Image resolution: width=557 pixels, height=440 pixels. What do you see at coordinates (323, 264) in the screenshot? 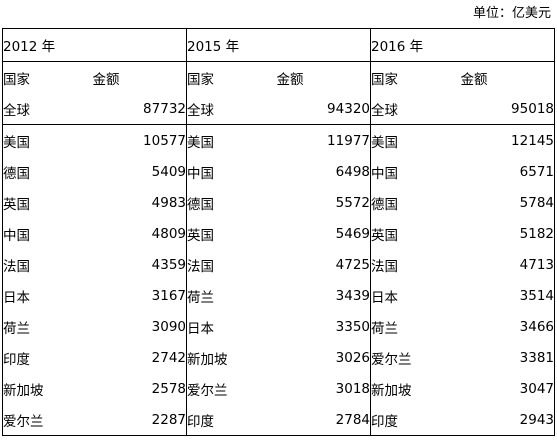
I see `amount-cell: 4725` at bounding box center [323, 264].